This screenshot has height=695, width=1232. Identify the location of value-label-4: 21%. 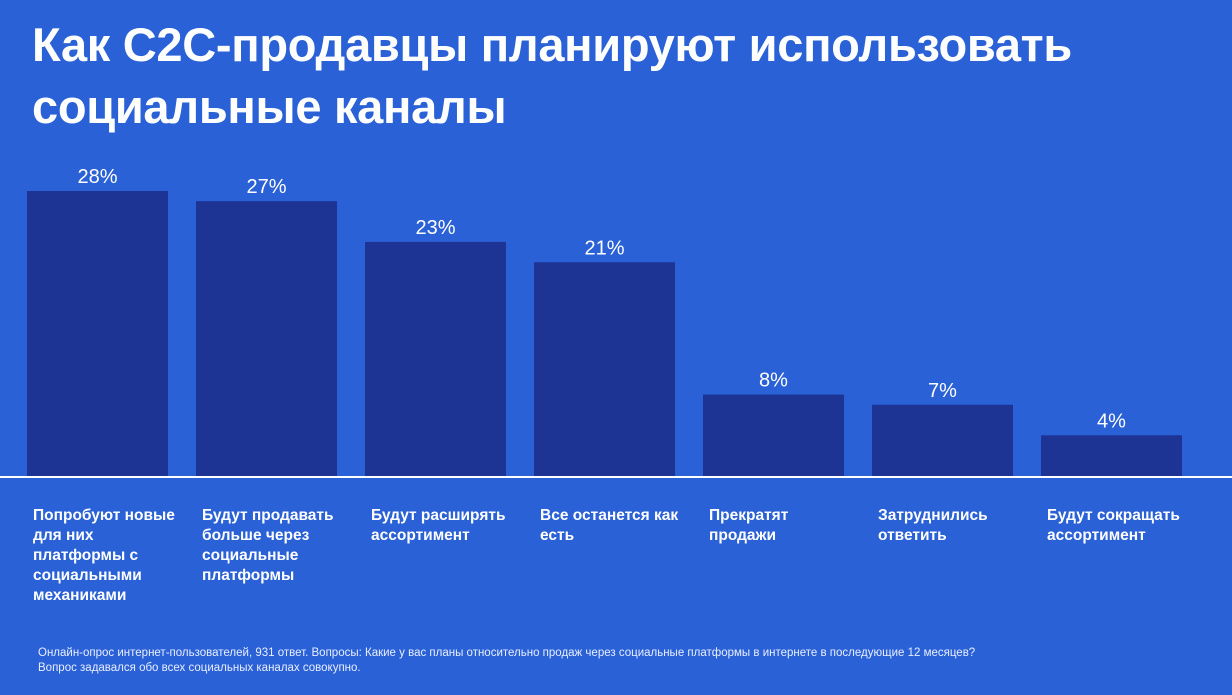
(604, 248).